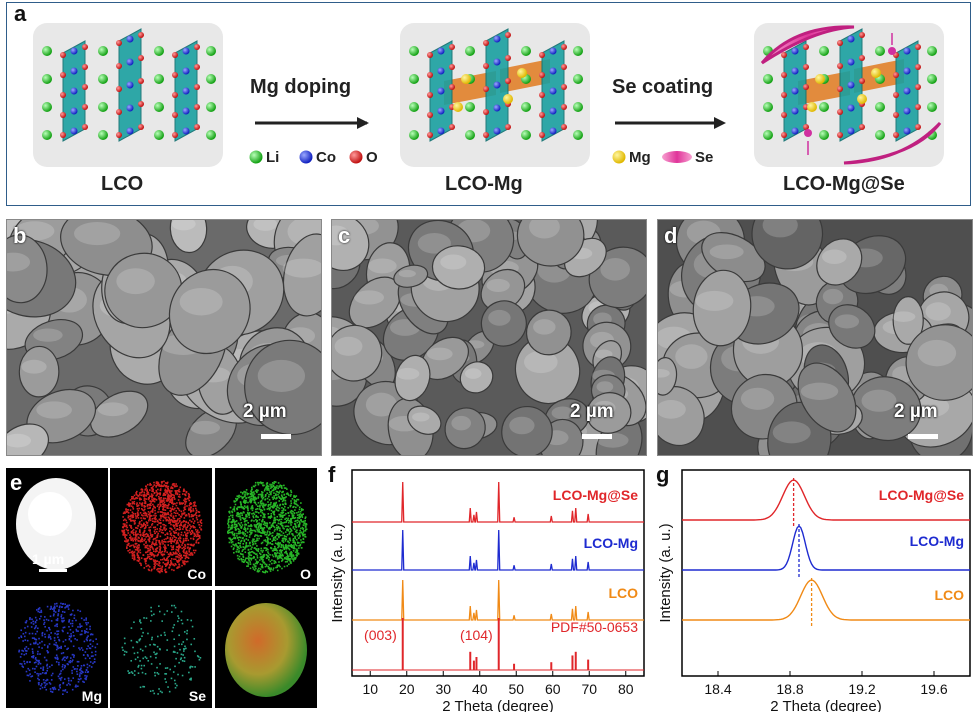  Describe the element at coordinates (592, 411) in the screenshot. I see `scale-bar-label-c: 2 µm` at that location.